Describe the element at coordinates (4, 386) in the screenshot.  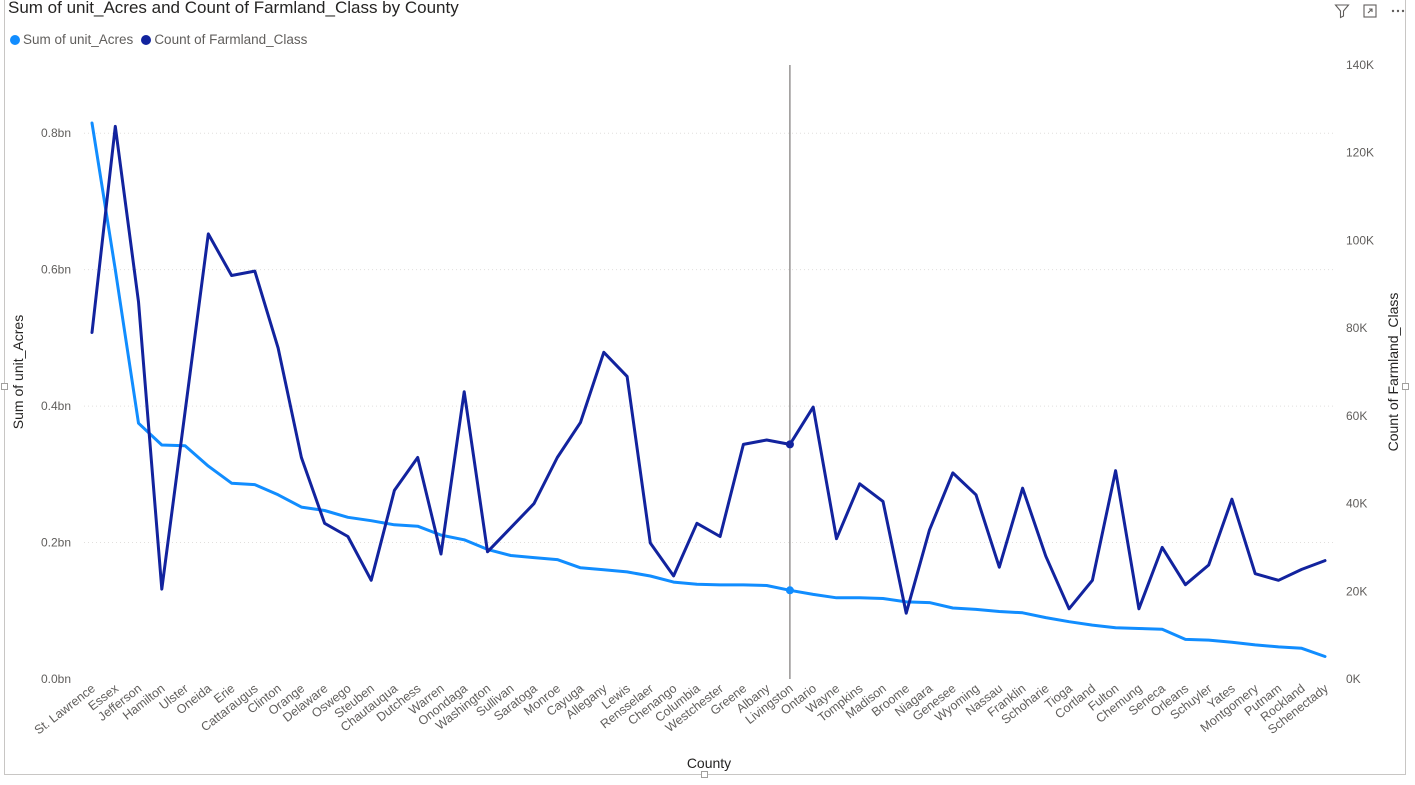
I see `resize-handle-left` at that location.